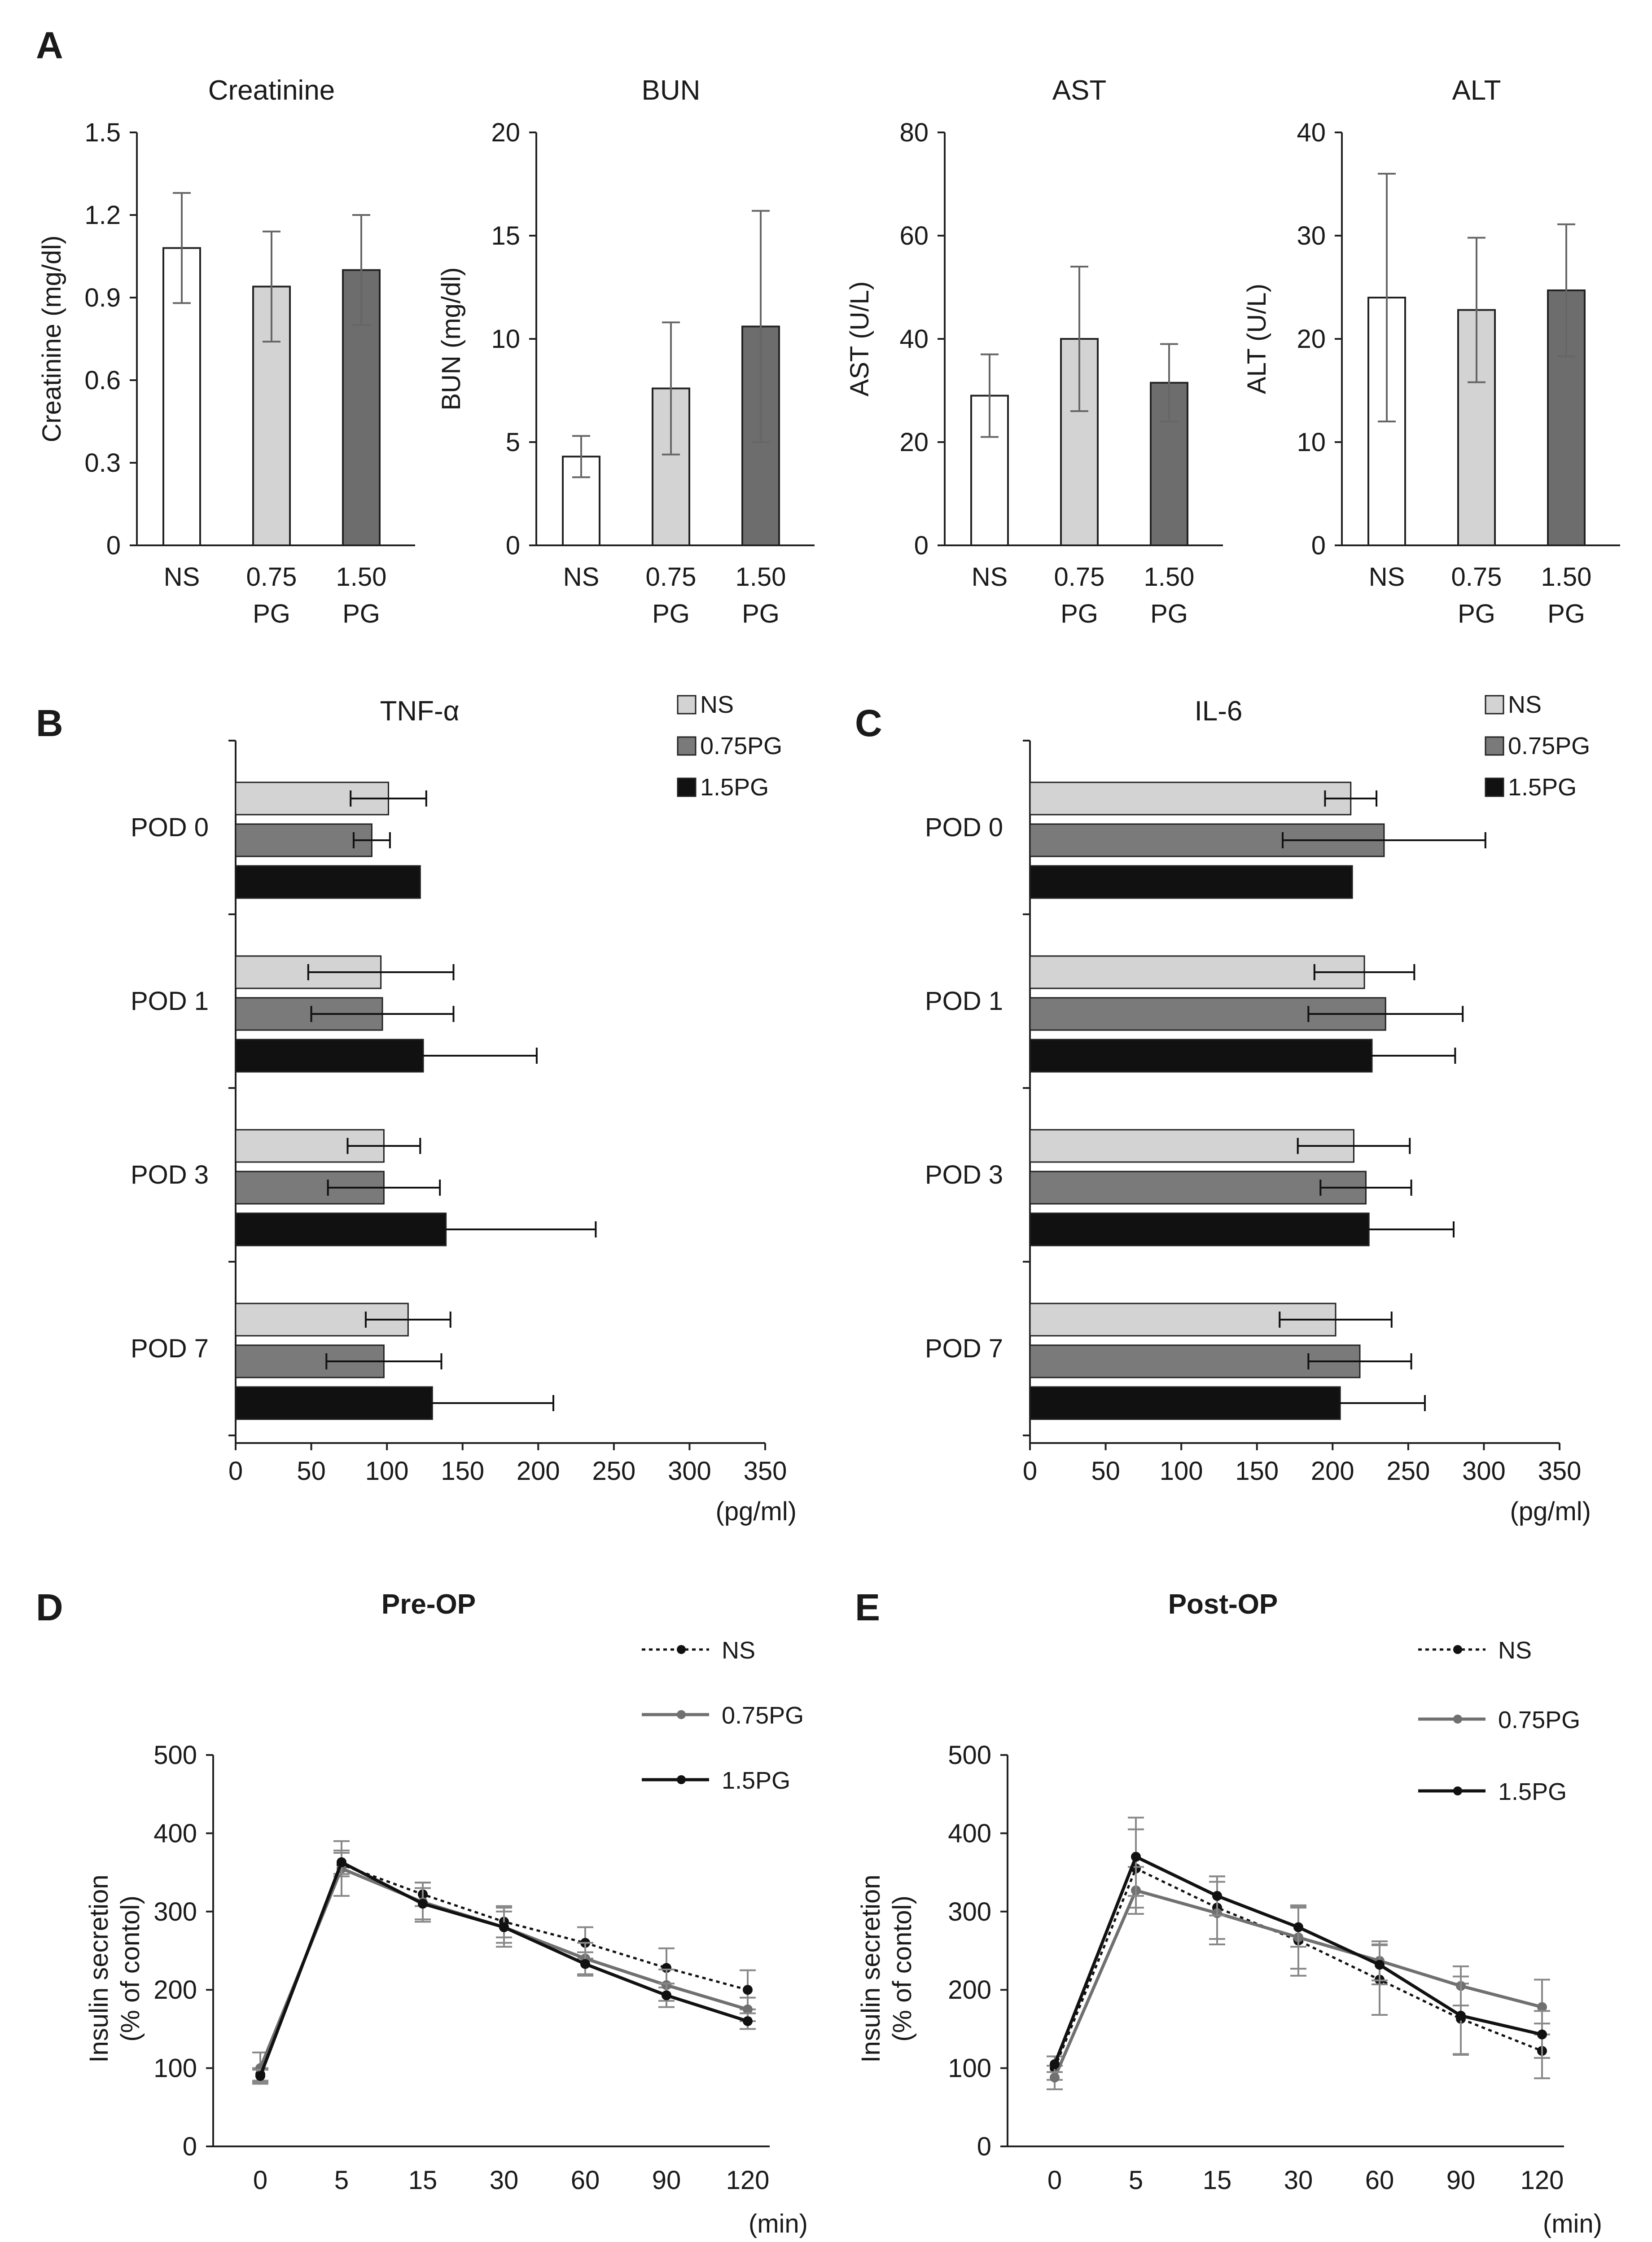  What do you see at coordinates (964, 1348) in the screenshot?
I see `category-label: POD 7` at bounding box center [964, 1348].